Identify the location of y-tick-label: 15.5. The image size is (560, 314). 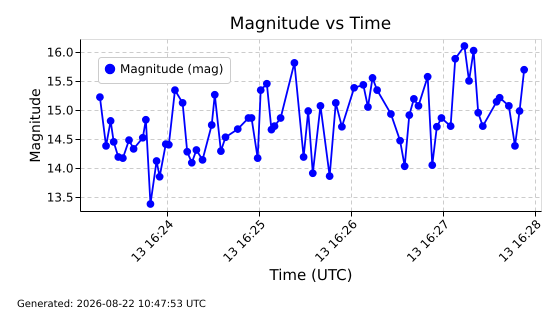
(60, 81).